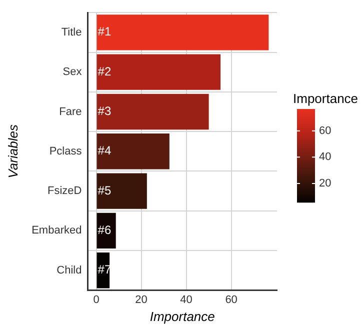 This screenshot has height=329, width=362. Describe the element at coordinates (57, 230) in the screenshot. I see `y-tick-label: Embarked` at that location.